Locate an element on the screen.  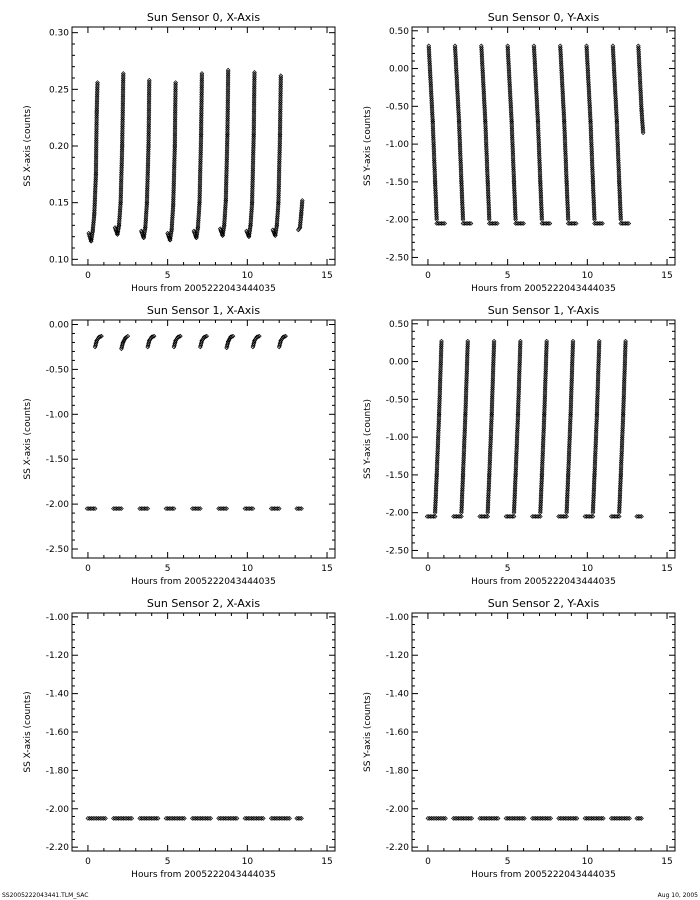
x-tick-label: 15 is located at coordinates (666, 862).